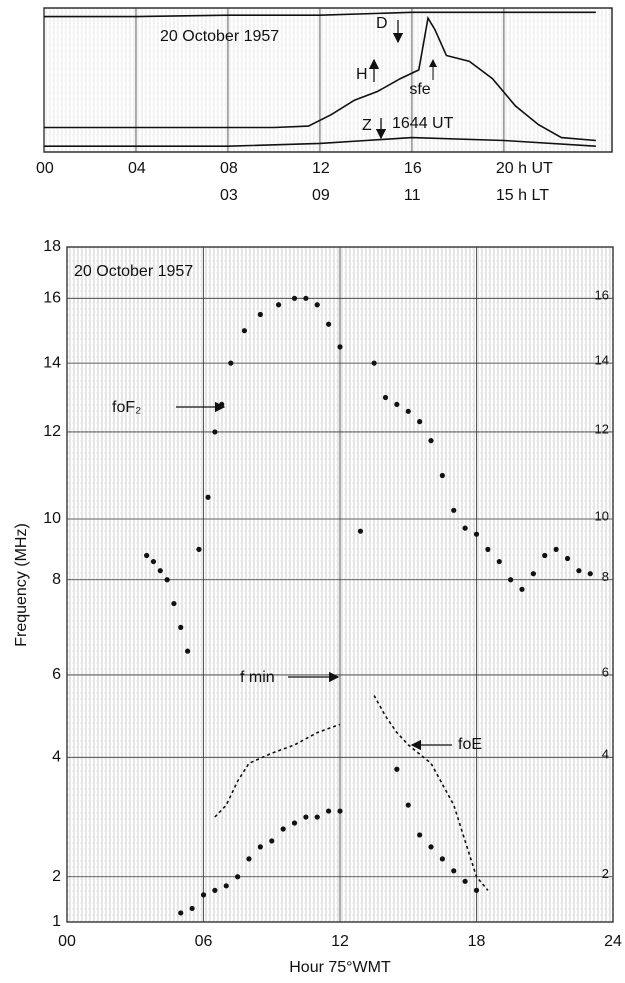 Image resolution: width=625 pixels, height=983 pixels. Describe the element at coordinates (602, 428) in the screenshot. I see `inner-tick-label: 12` at that location.